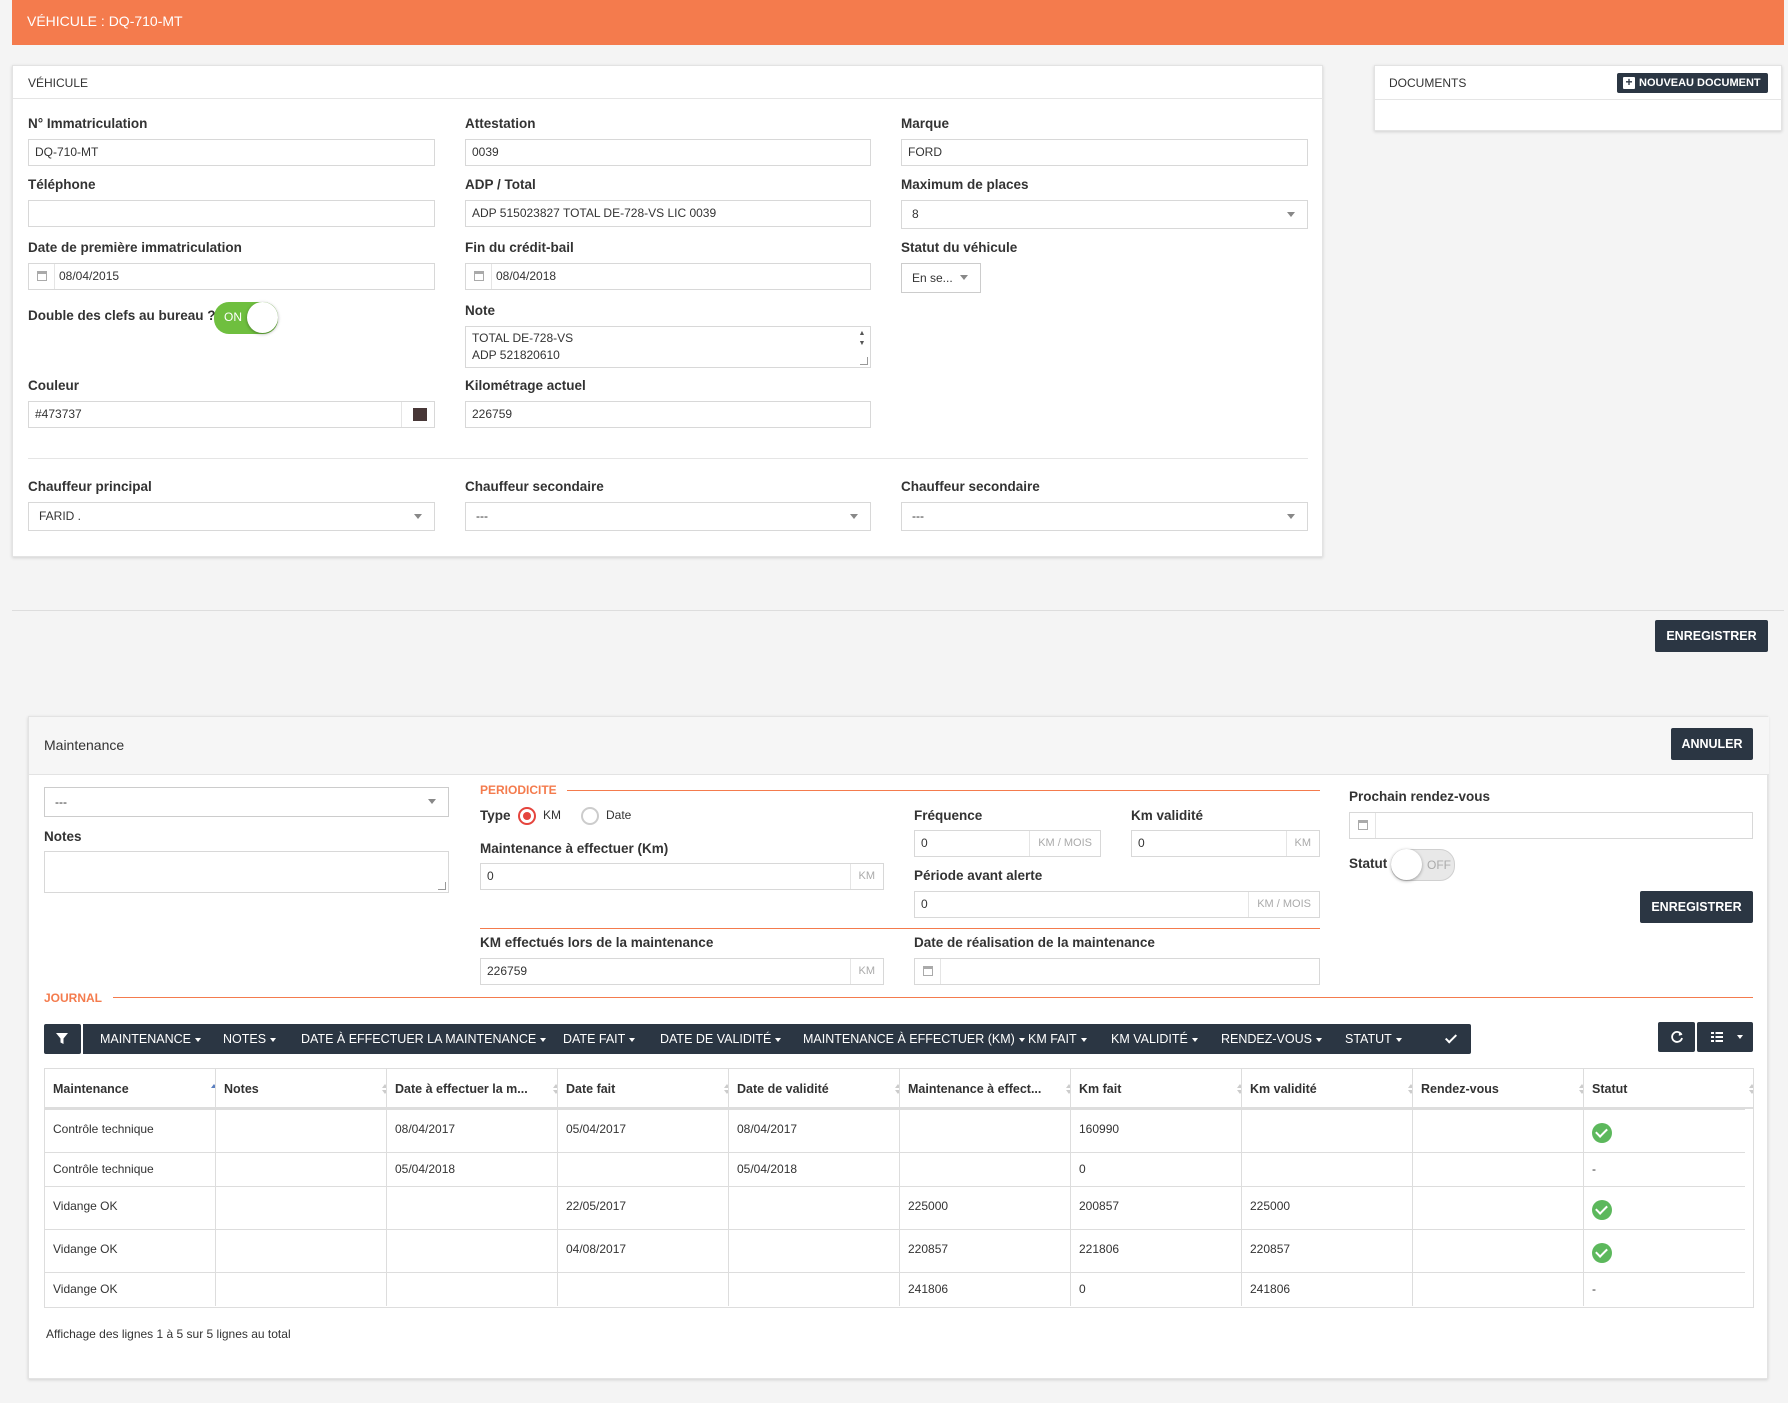 The image size is (1788, 1403). What do you see at coordinates (1629, 82) in the screenshot?
I see `plus-icon: +` at bounding box center [1629, 82].